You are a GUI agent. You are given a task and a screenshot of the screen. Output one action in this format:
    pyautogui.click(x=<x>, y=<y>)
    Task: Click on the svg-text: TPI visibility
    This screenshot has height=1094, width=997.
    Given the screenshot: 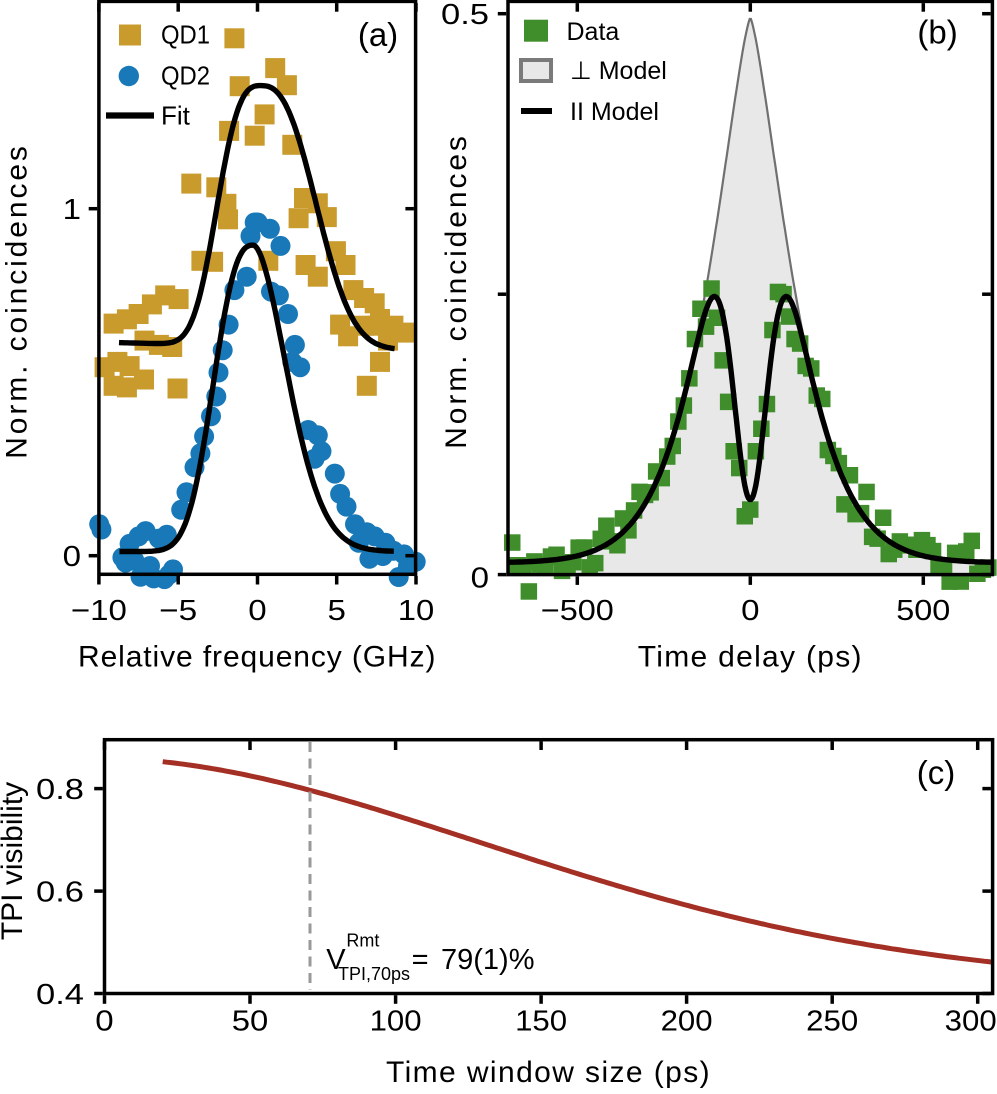 What is the action you would take?
    pyautogui.click(x=14, y=861)
    